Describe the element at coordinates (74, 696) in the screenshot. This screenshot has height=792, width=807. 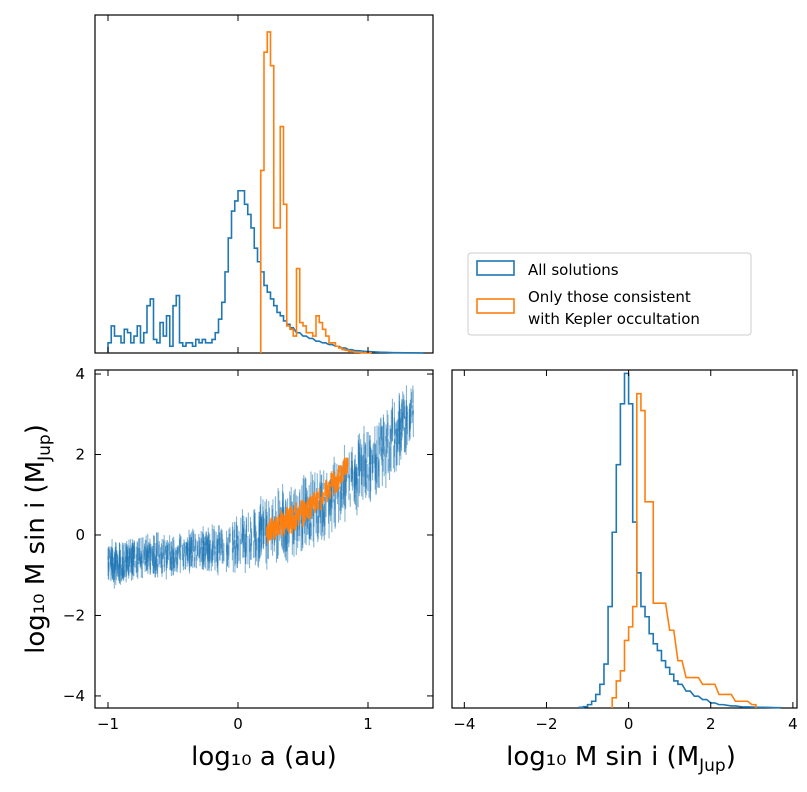
I see `y-tick-label: −4` at that location.